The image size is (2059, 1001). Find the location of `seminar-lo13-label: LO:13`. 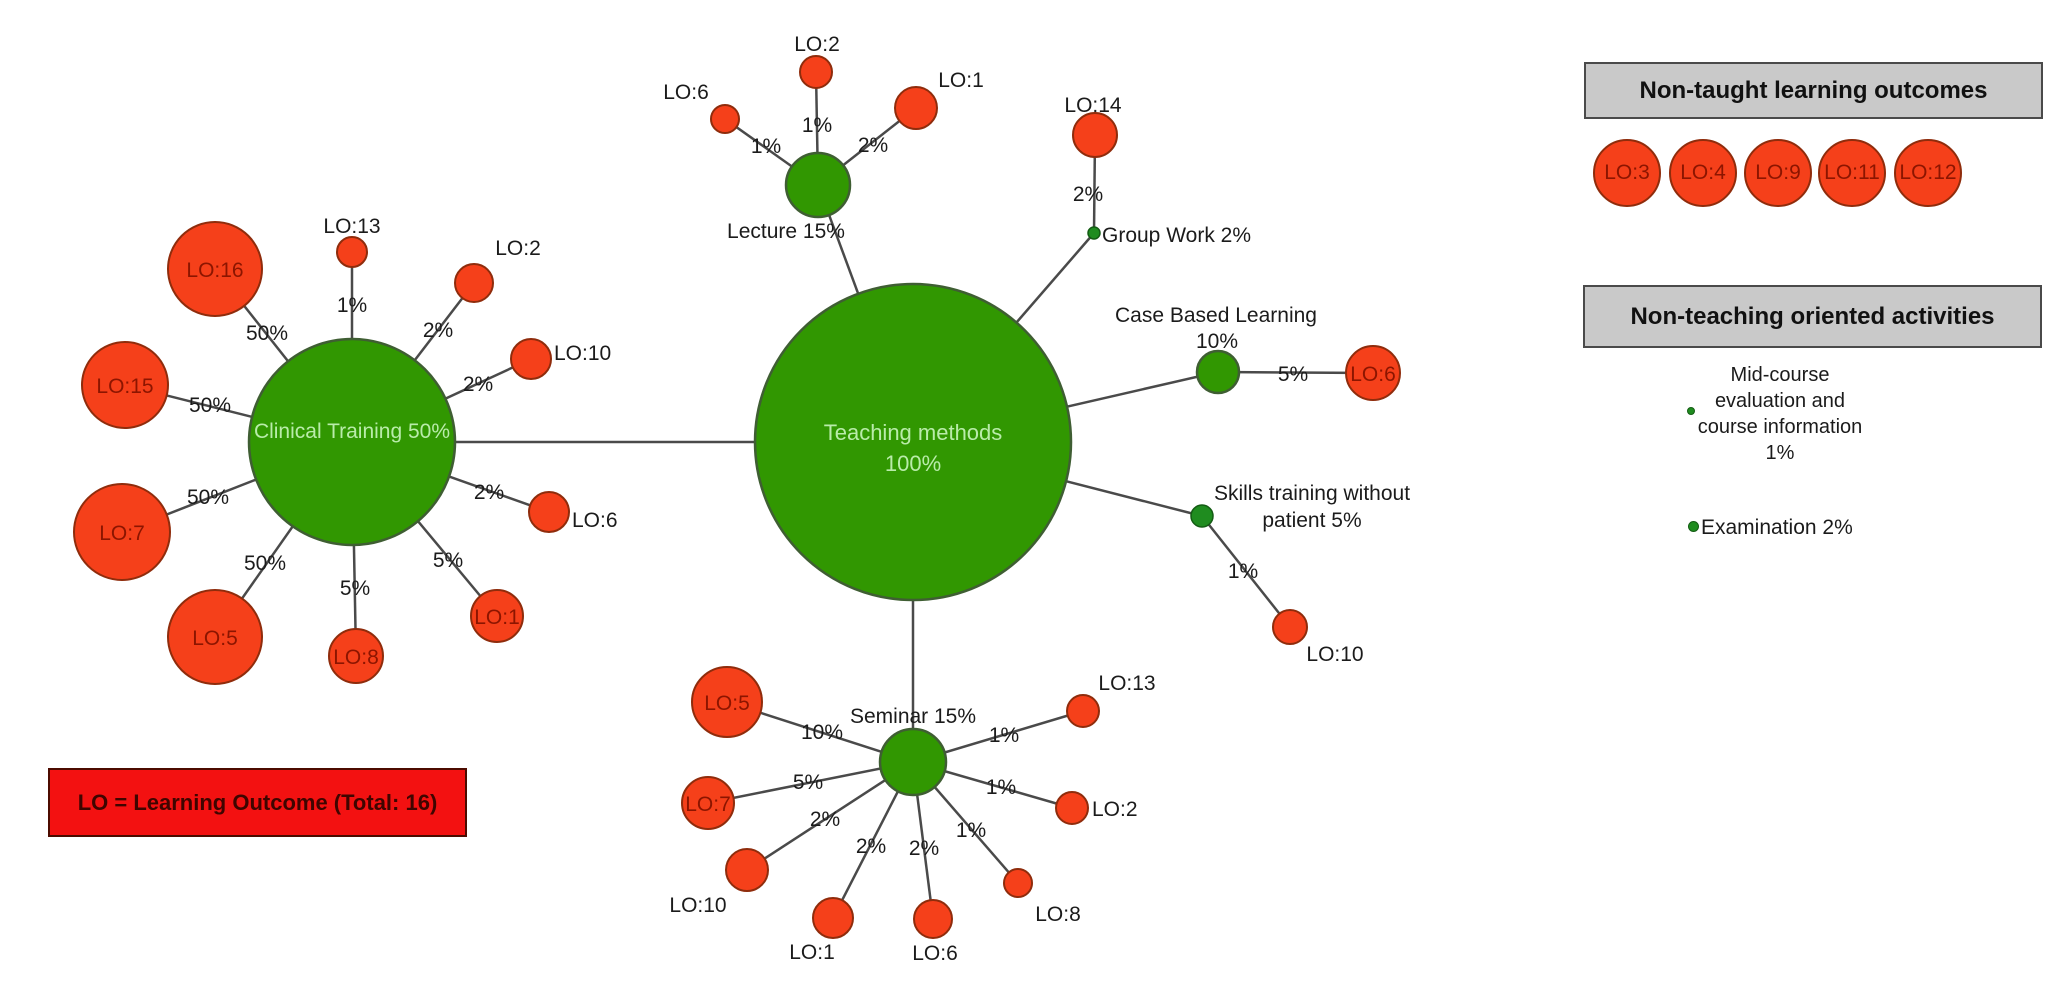

seminar-lo13-label: LO:13 is located at coordinates (1126, 683).